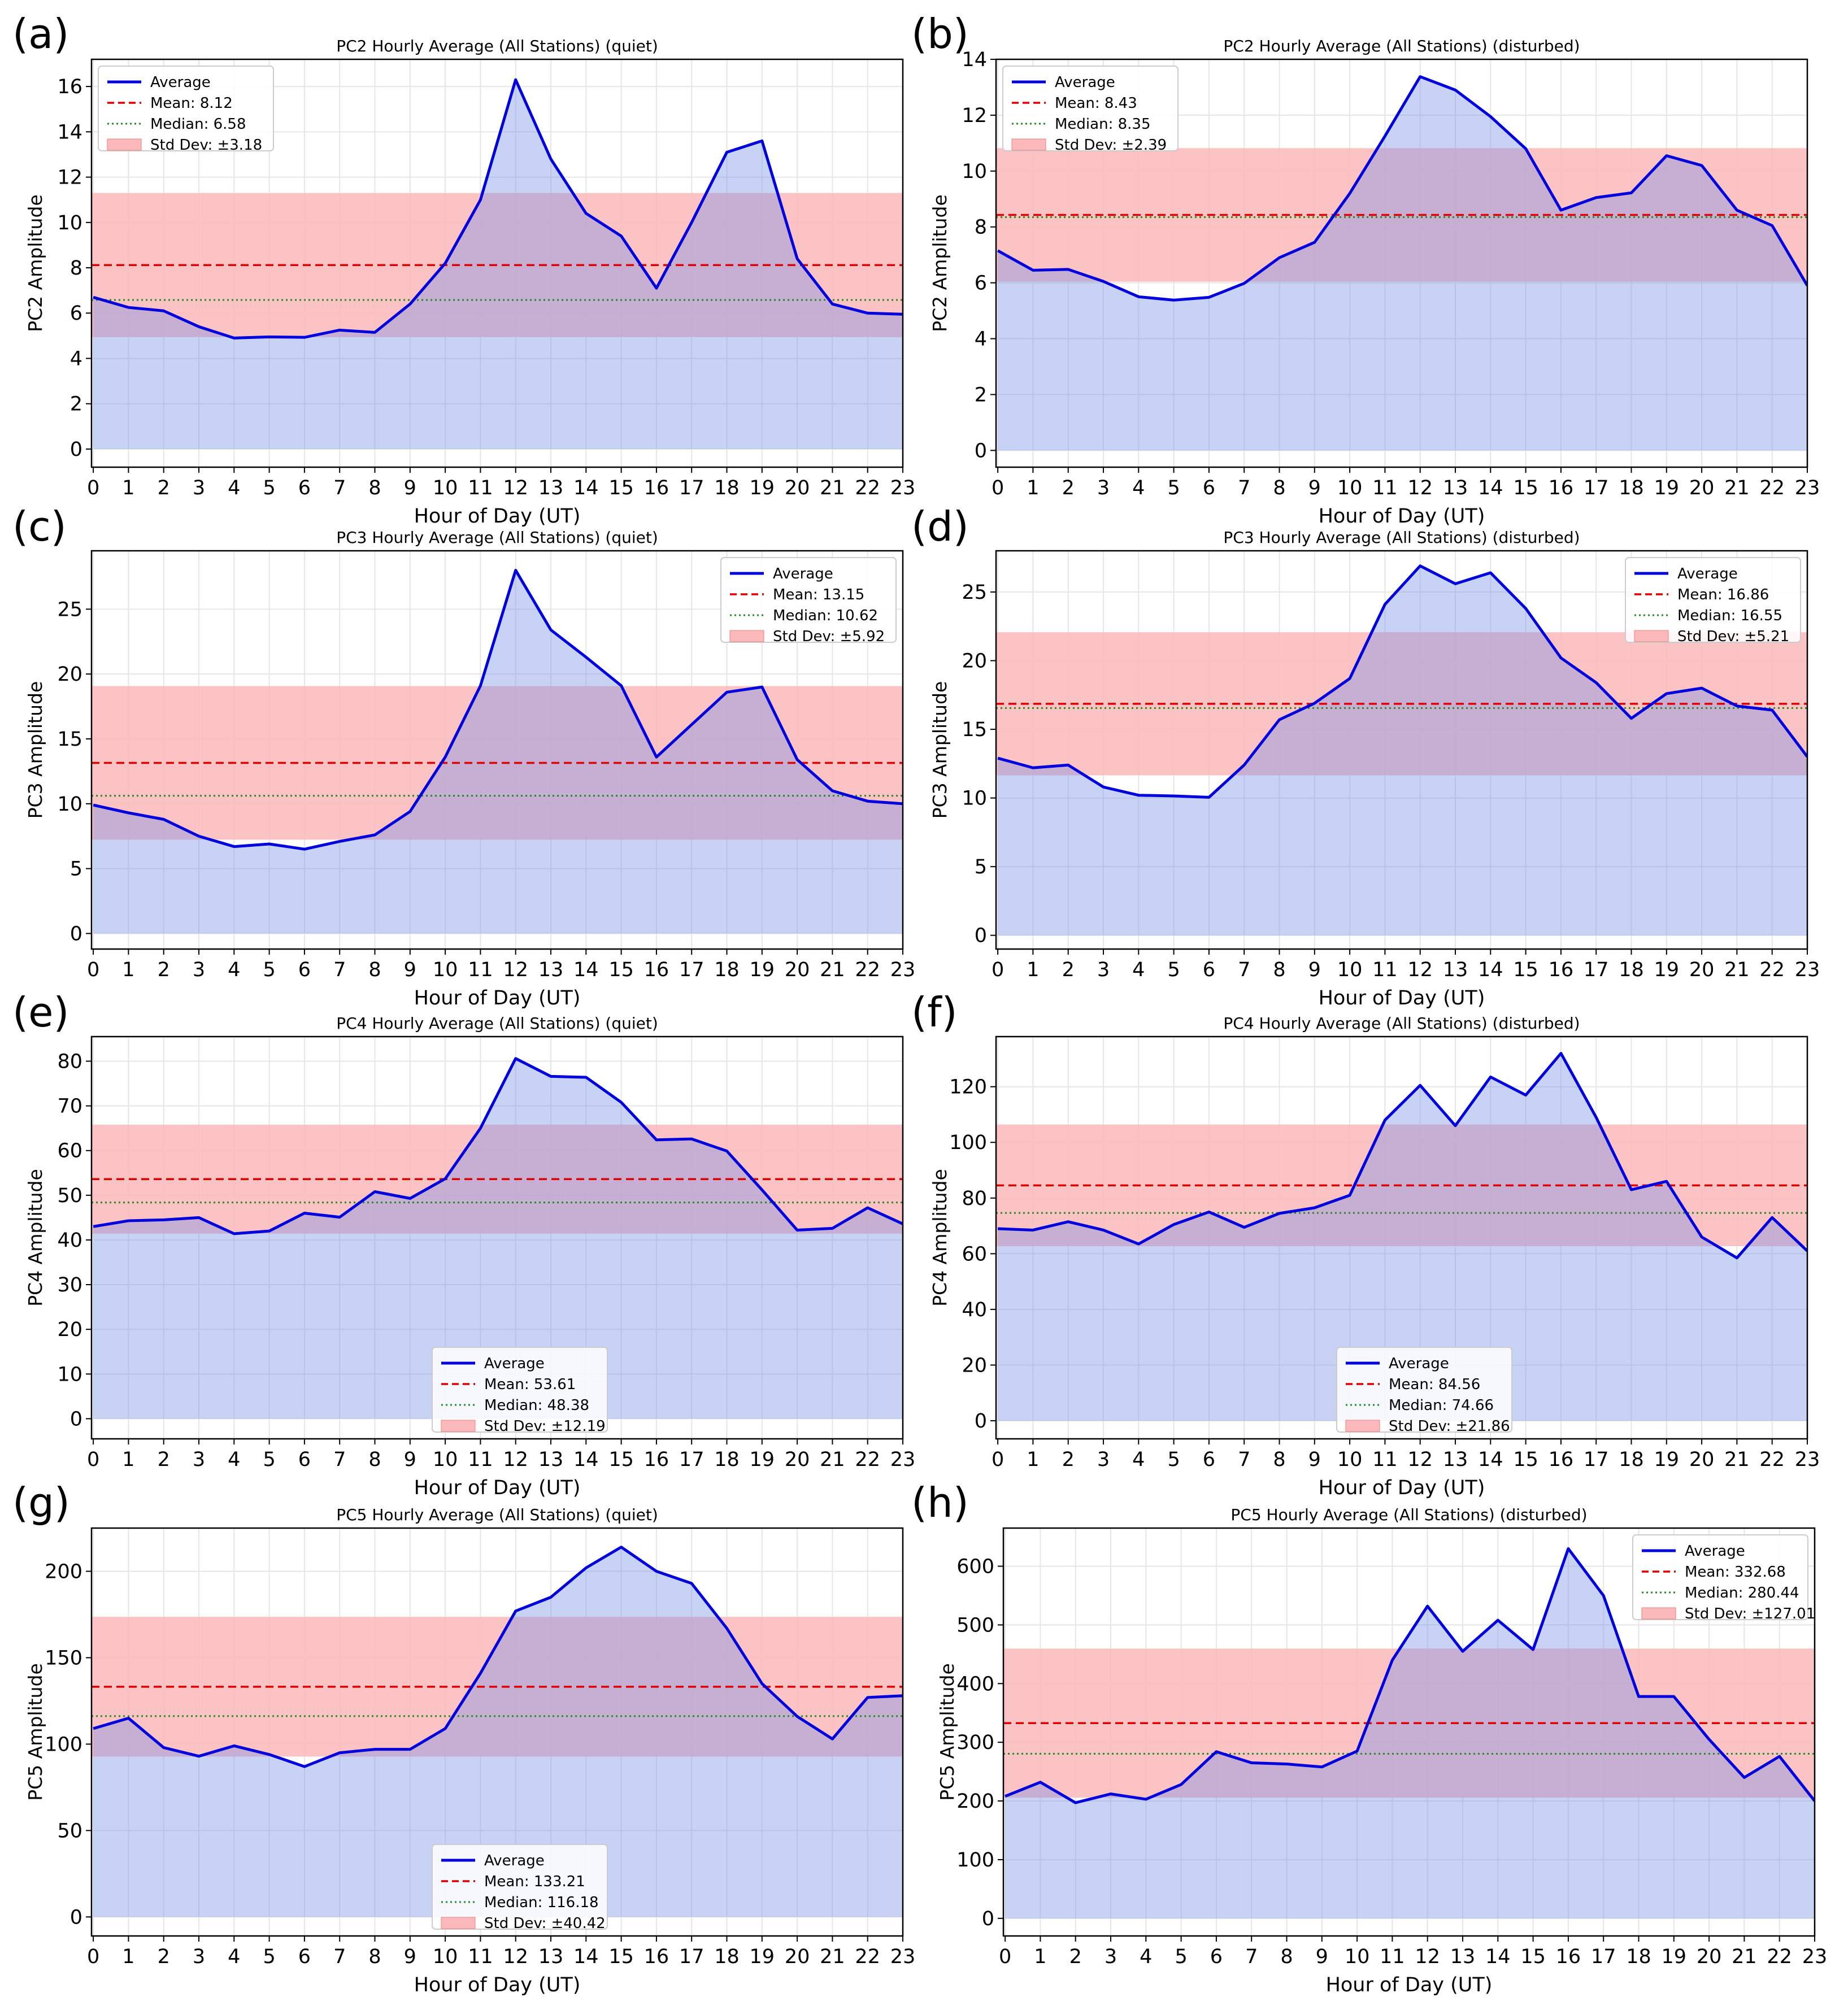  I want to click on y-axis-label: PC3 Amplitude, so click(35, 750).